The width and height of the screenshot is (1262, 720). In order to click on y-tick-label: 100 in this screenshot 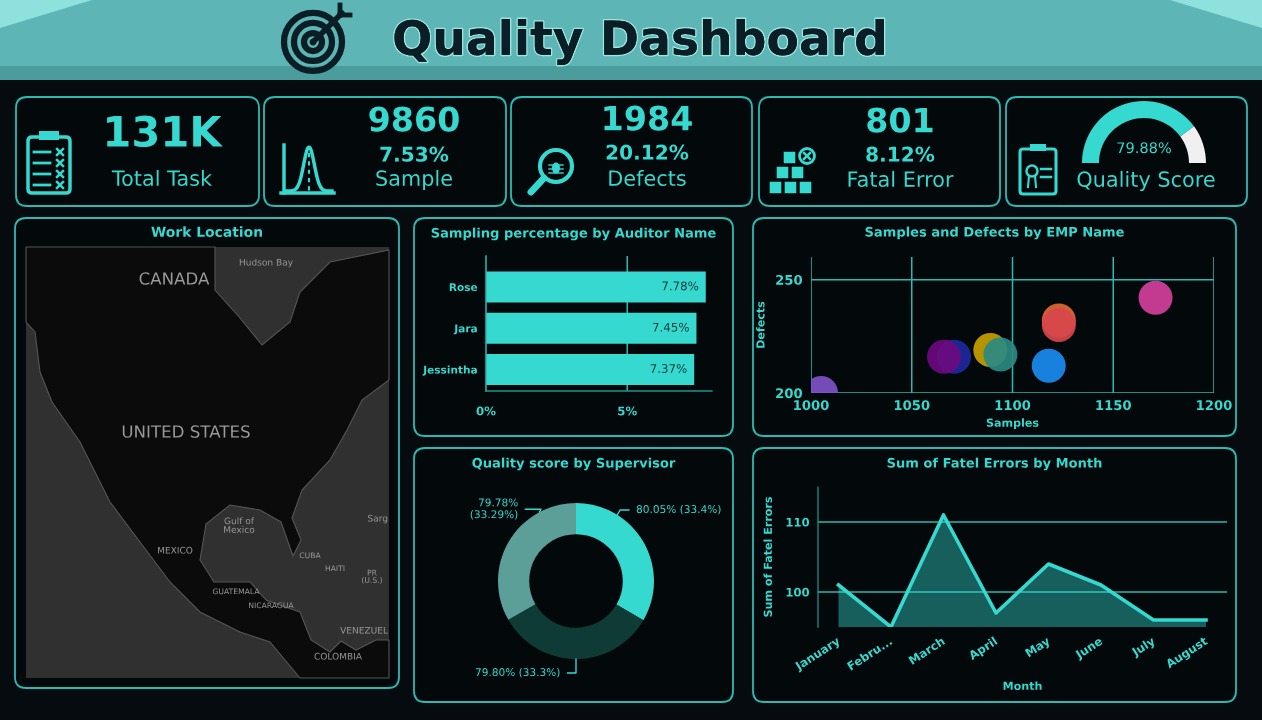, I will do `click(798, 592)`.